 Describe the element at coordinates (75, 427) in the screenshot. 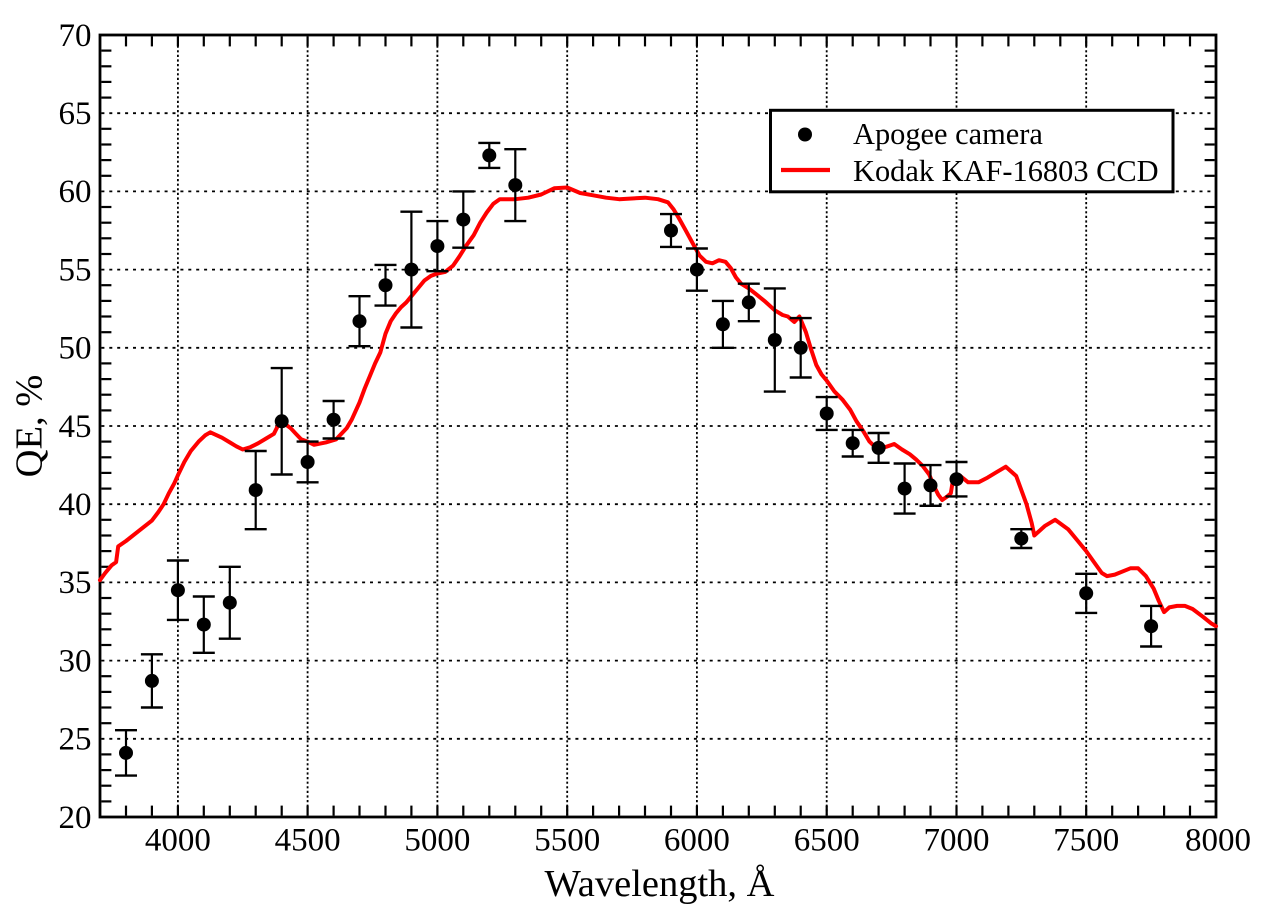

I see `svg-text: 45` at that location.